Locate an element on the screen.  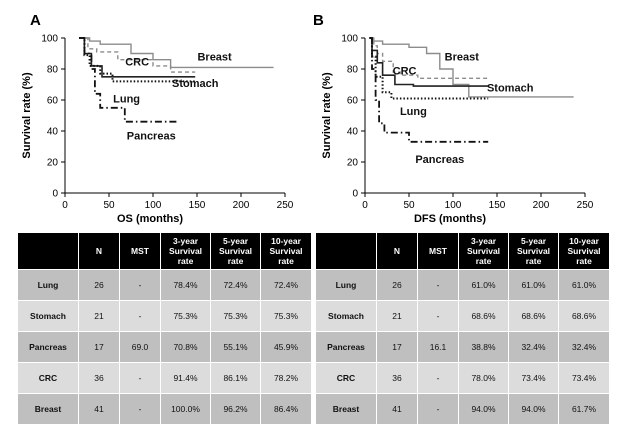
panel-b-x-tick-label: 150 is located at coordinates (497, 205).